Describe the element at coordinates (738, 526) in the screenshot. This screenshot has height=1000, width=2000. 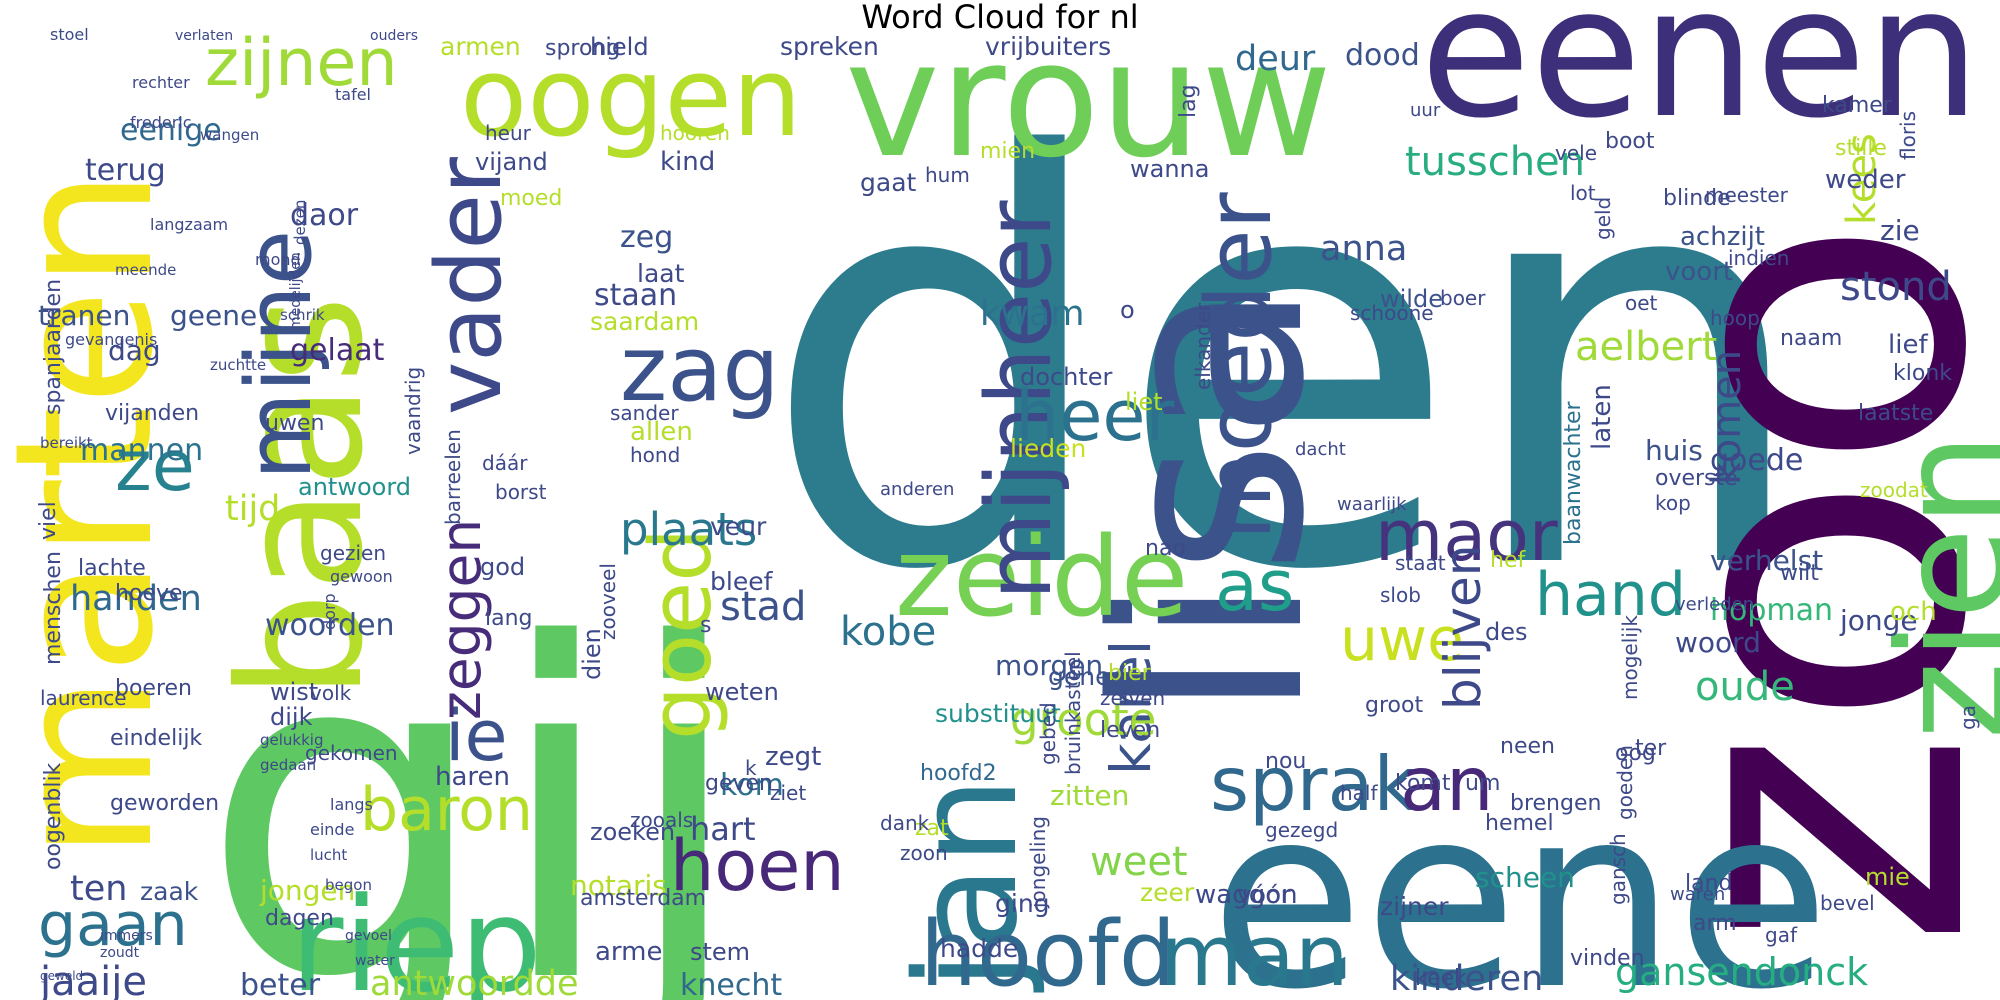
I see `word-veur: veur` at that location.